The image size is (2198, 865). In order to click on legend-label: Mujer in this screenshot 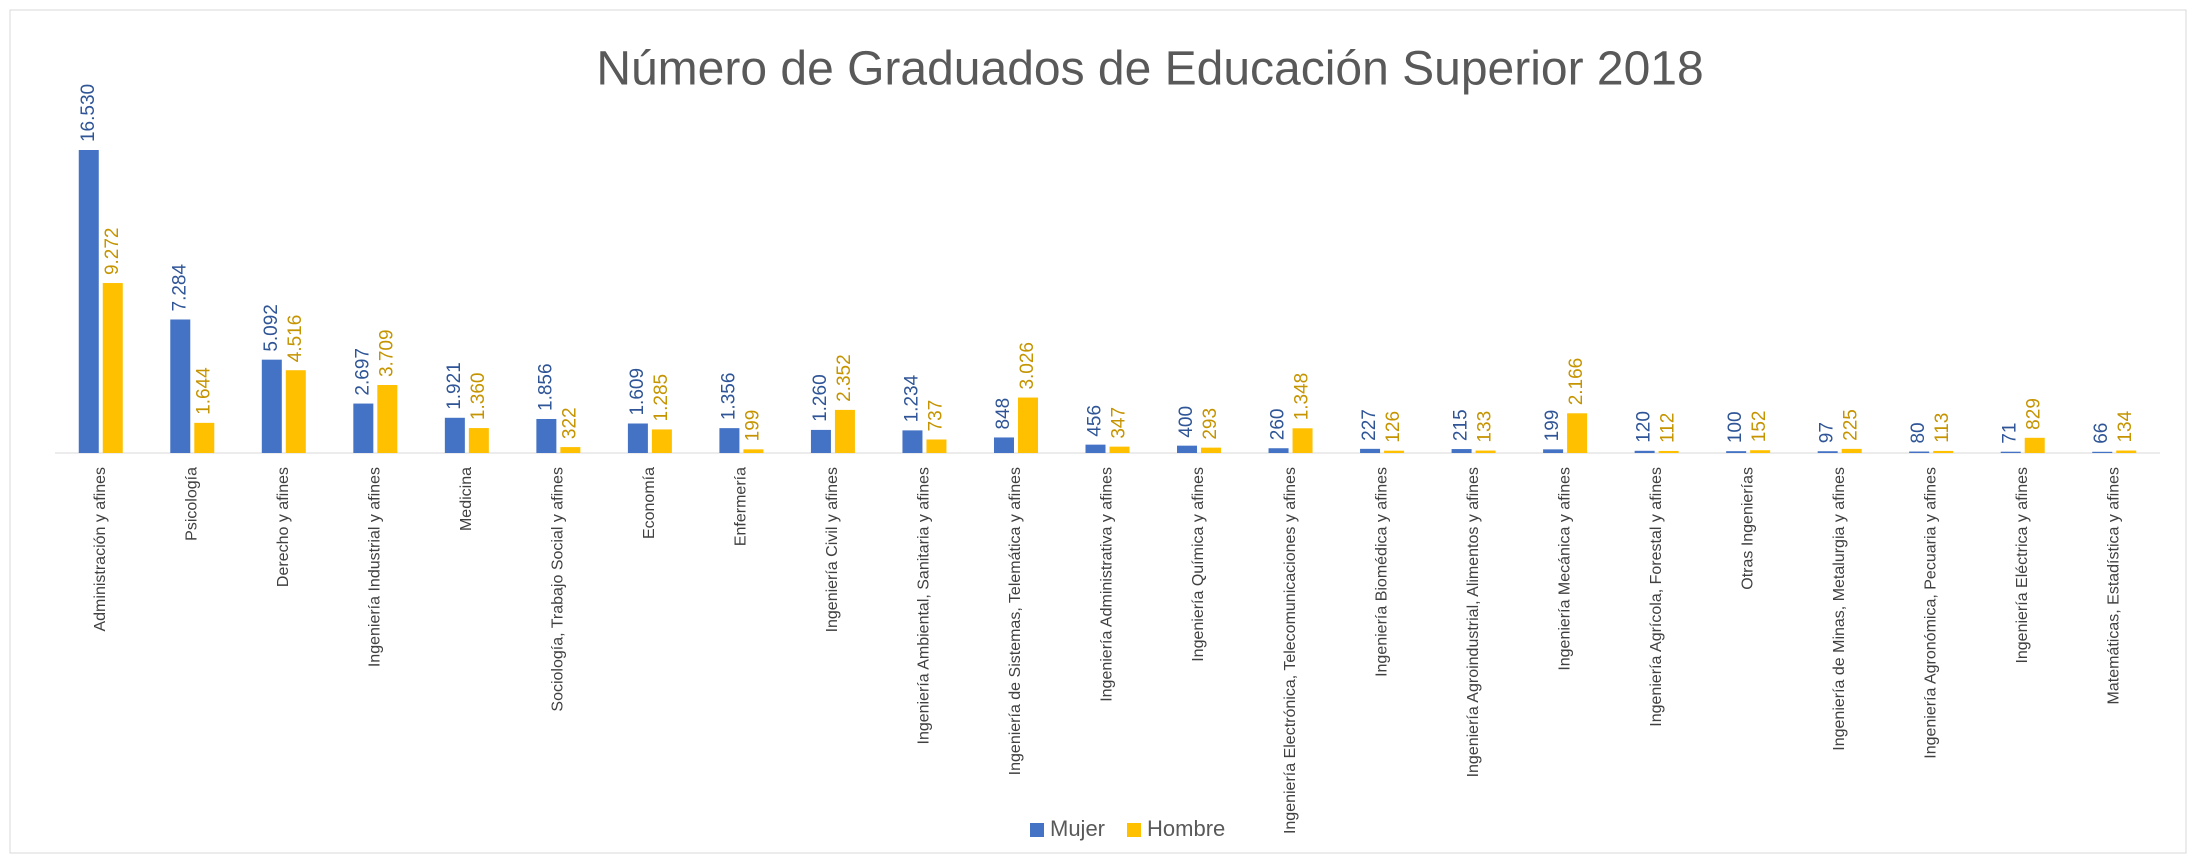, I will do `click(1077, 828)`.